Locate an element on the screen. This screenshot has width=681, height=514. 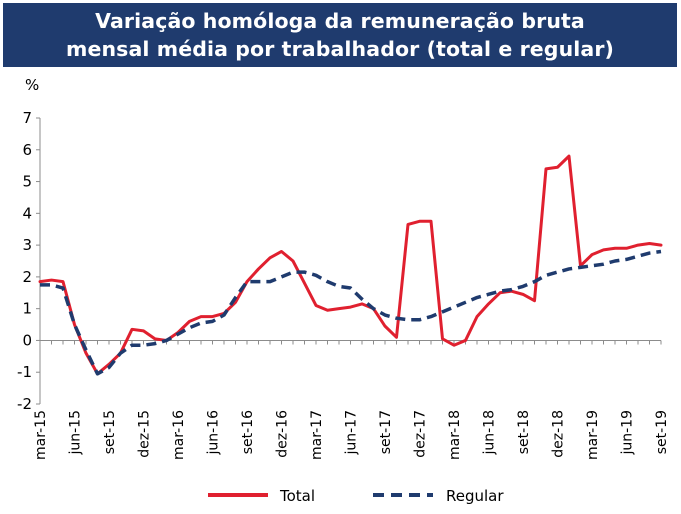
chart-title-line-1: Variação homóloga da remuneração bruta is located at coordinates (340, 21).